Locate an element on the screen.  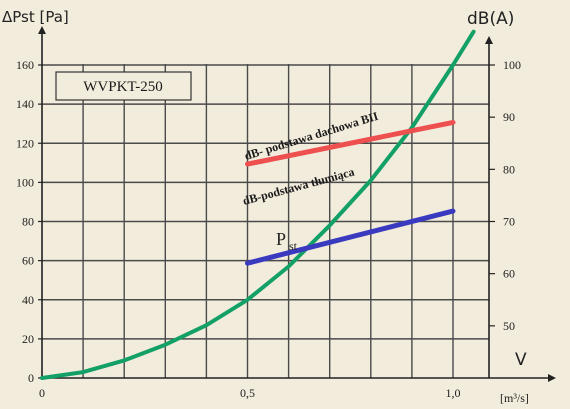
y-left-axis-title: ΔPst [Pa] is located at coordinates (35, 17).